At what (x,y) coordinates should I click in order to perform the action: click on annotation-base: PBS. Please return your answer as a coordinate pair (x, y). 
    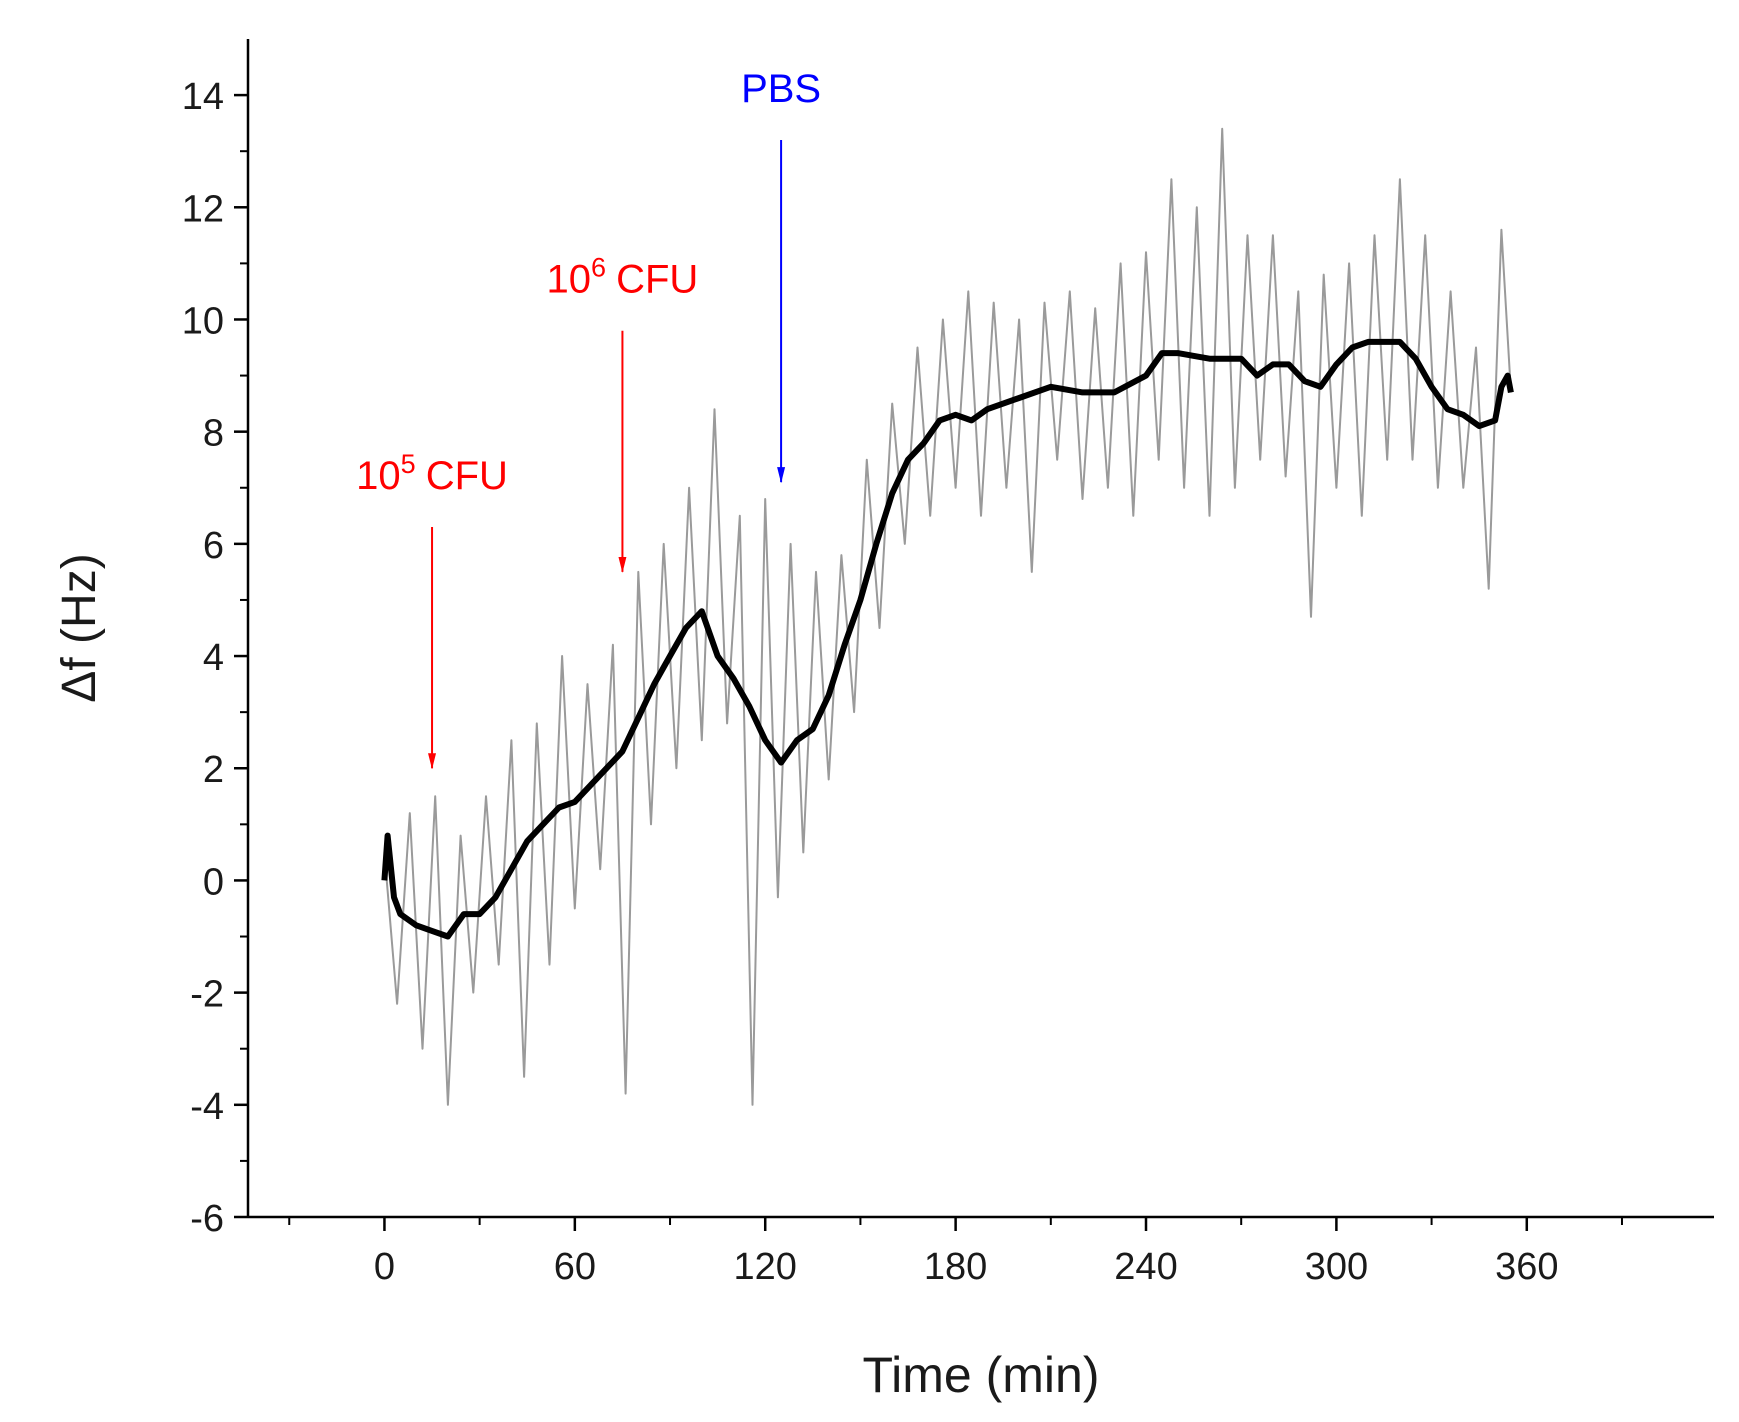
    Looking at the image, I should click on (781, 89).